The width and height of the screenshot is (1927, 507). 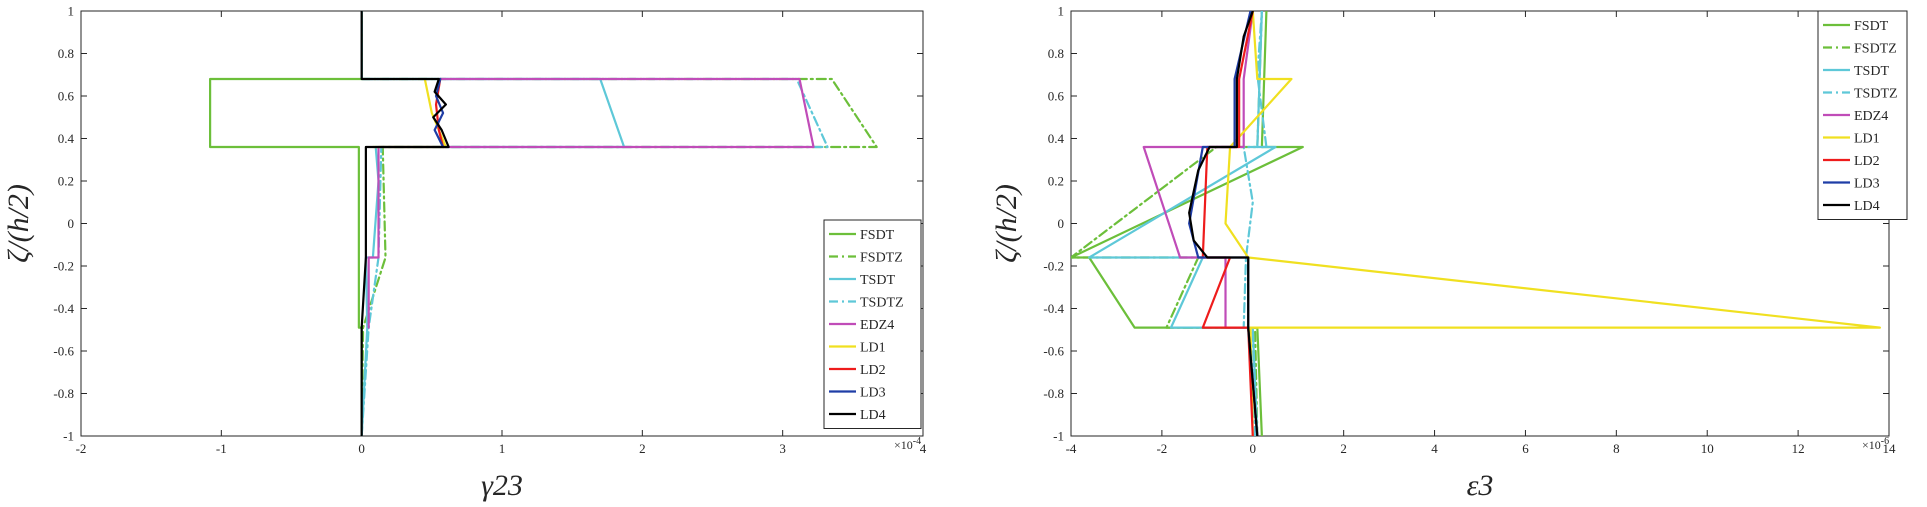 What do you see at coordinates (1616, 448) in the screenshot?
I see `x-tick-label: 8` at bounding box center [1616, 448].